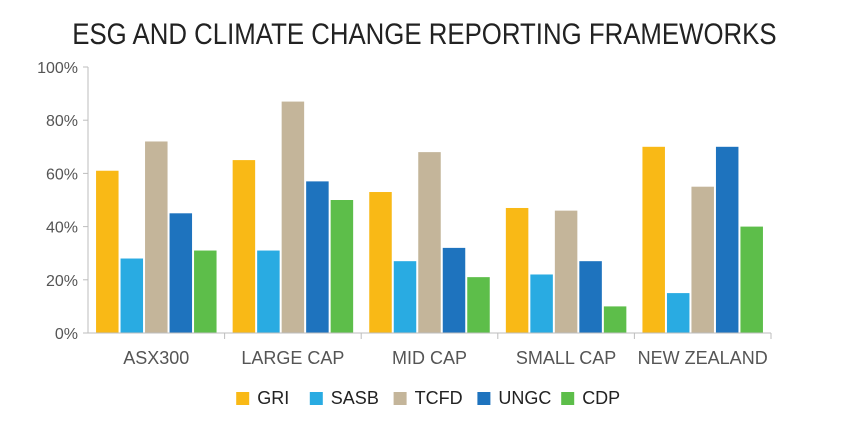  What do you see at coordinates (615, 319) in the screenshot?
I see `bar-cdp-small-cap` at bounding box center [615, 319].